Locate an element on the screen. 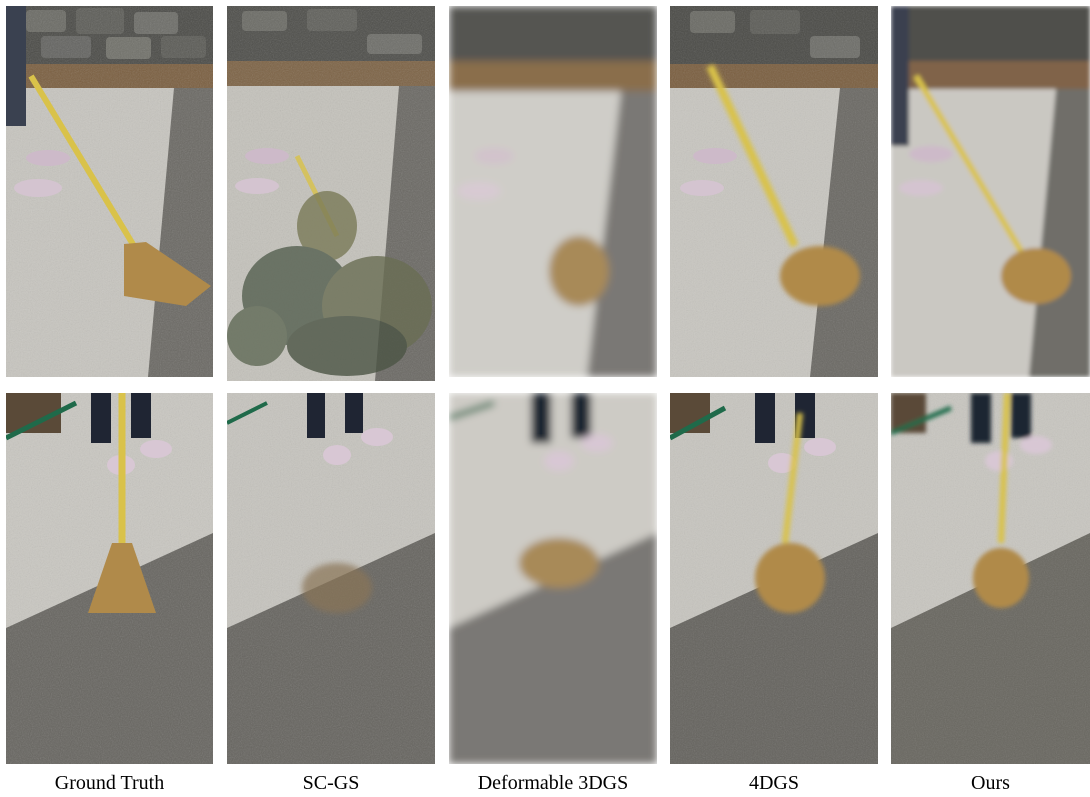 The width and height of the screenshot is (1090, 797). panel-row1-ground-truth is located at coordinates (109, 191).